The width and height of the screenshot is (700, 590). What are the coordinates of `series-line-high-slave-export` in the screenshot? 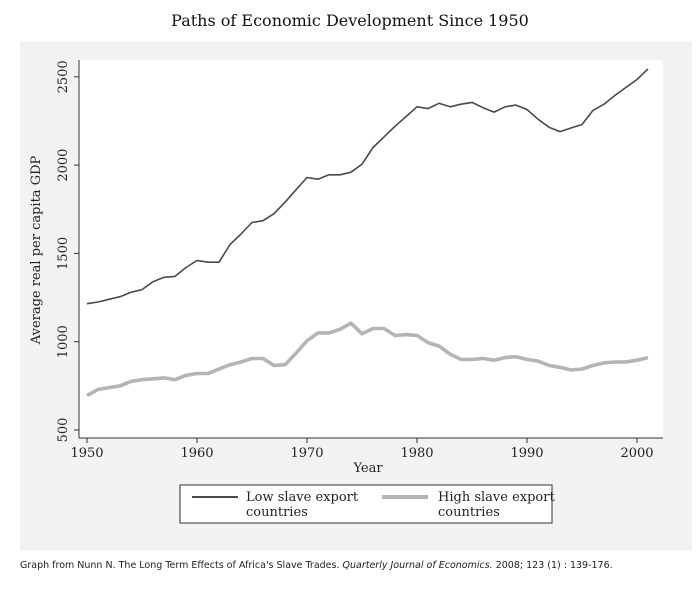 It's located at (367, 359).